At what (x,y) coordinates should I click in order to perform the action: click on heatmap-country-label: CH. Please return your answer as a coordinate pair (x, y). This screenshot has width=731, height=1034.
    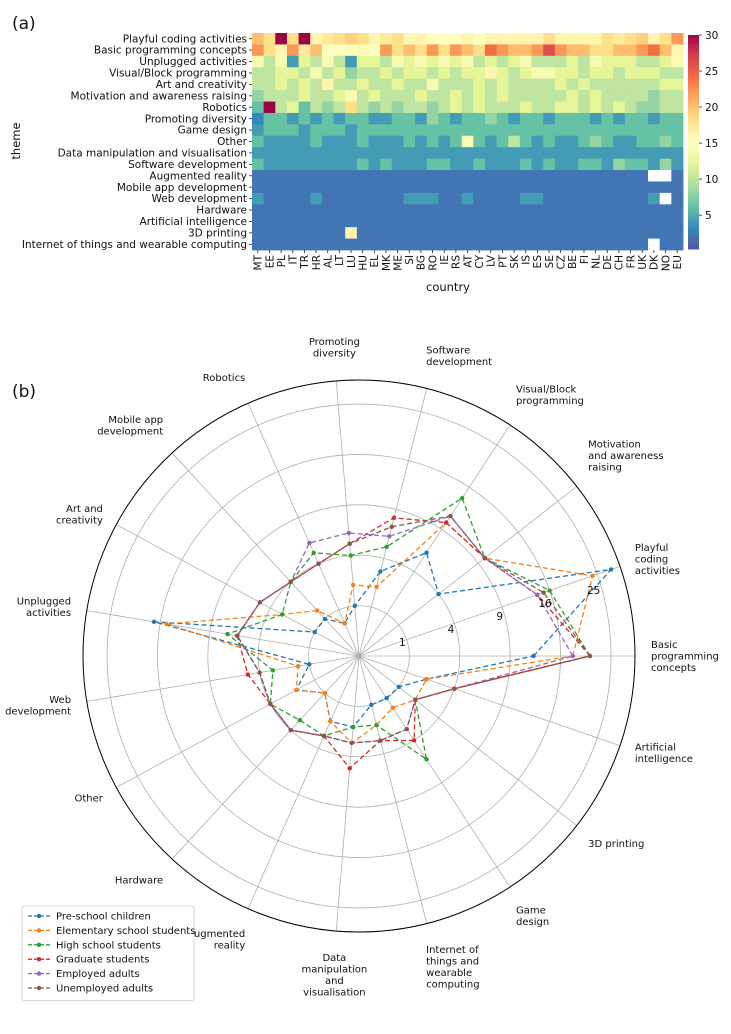
    Looking at the image, I should click on (620, 262).